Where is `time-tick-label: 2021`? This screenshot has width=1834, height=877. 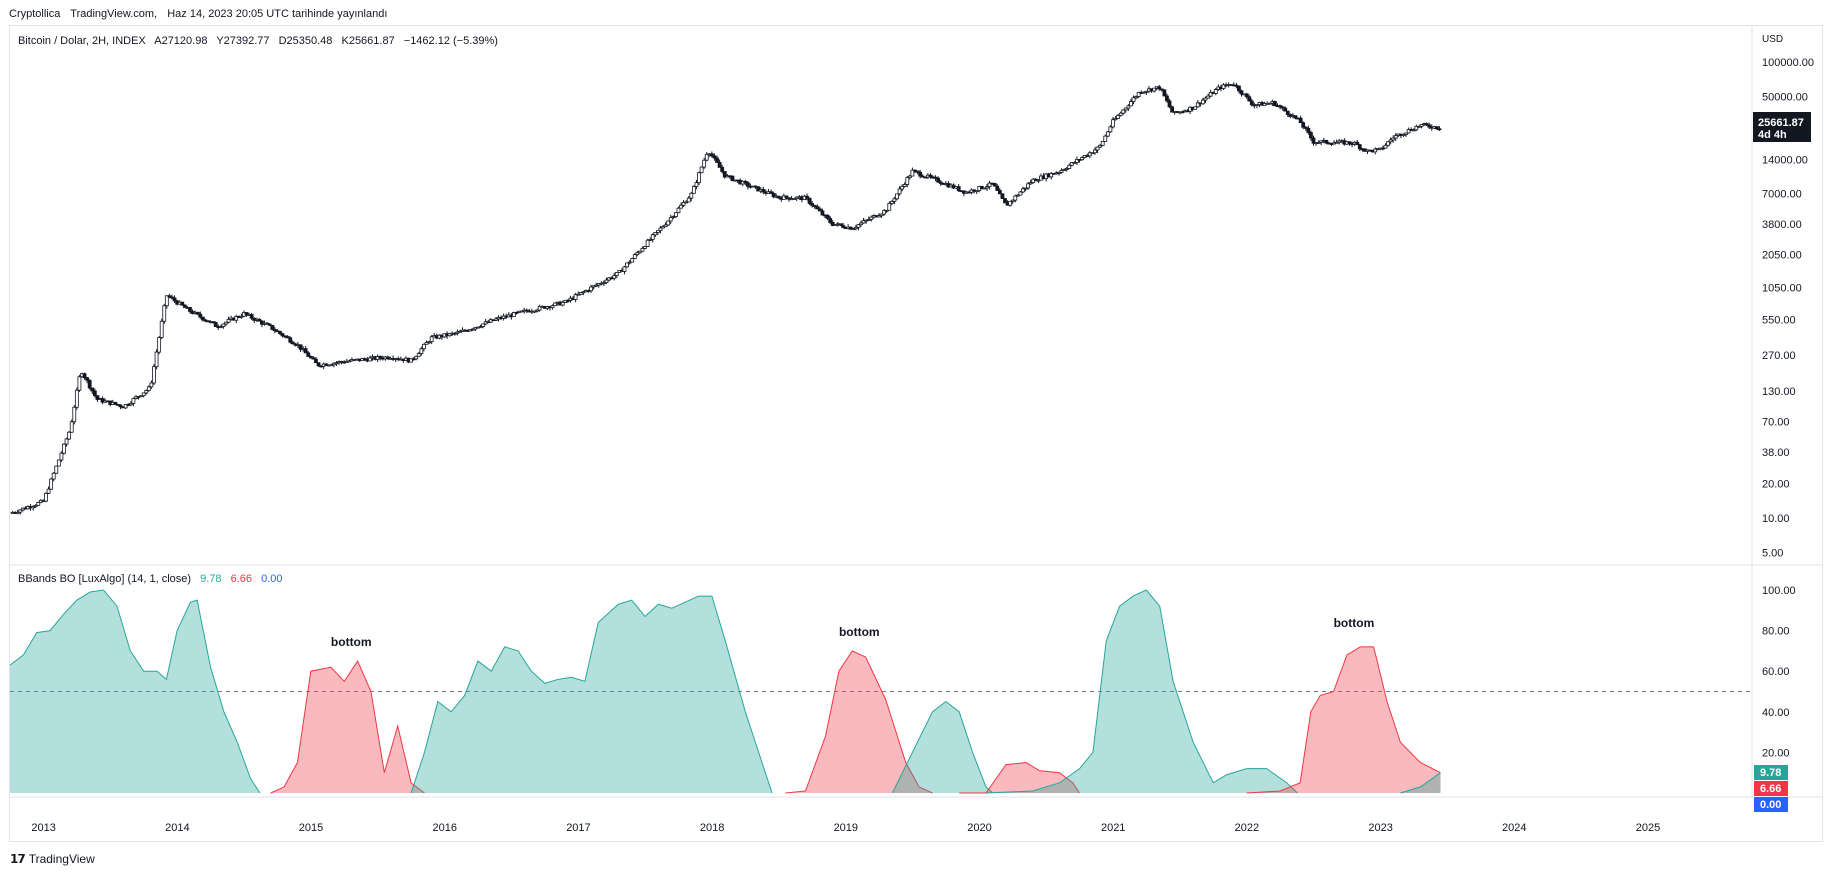 time-tick-label: 2021 is located at coordinates (1113, 828).